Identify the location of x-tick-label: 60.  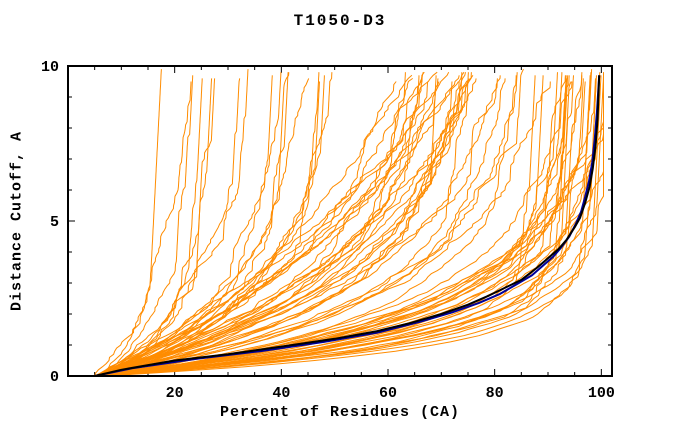
(388, 393).